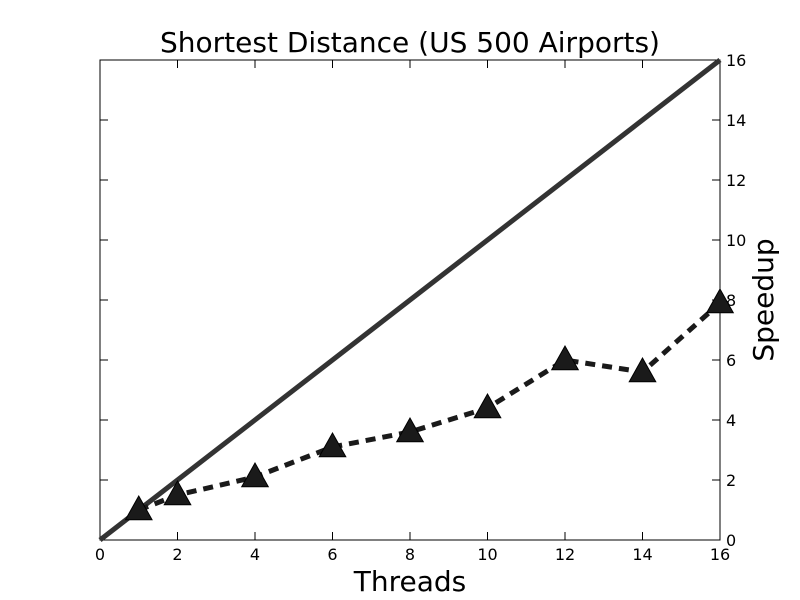 The width and height of the screenshot is (800, 600). What do you see at coordinates (731, 420) in the screenshot?
I see `y-tick-label: 4` at bounding box center [731, 420].